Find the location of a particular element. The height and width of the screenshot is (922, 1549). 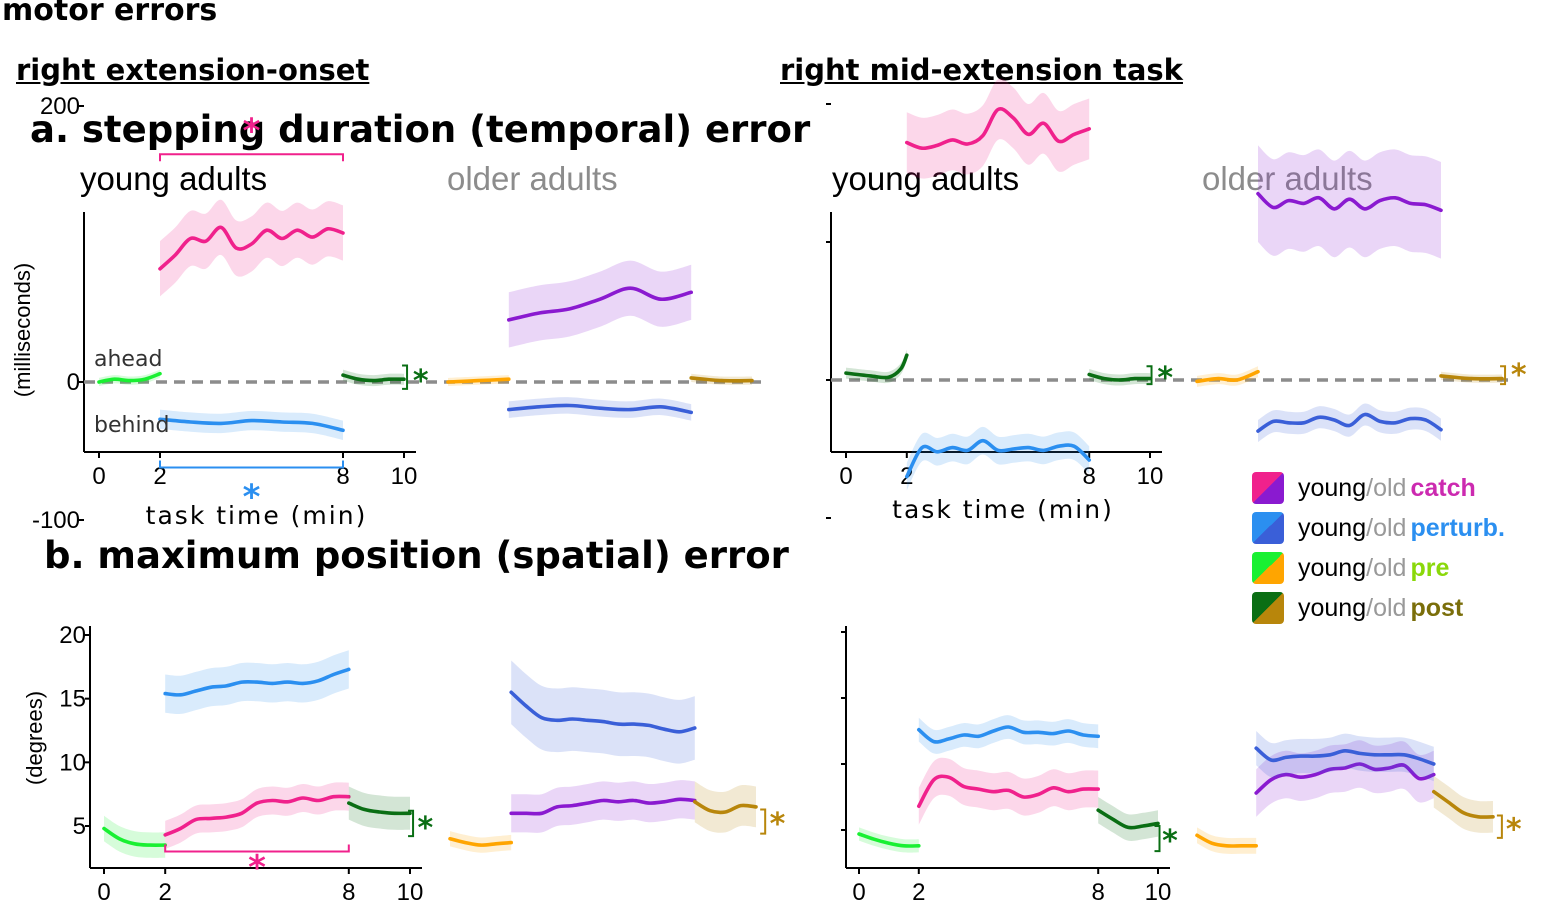

a-onset-xtick-label: 10 is located at coordinates (404, 476).